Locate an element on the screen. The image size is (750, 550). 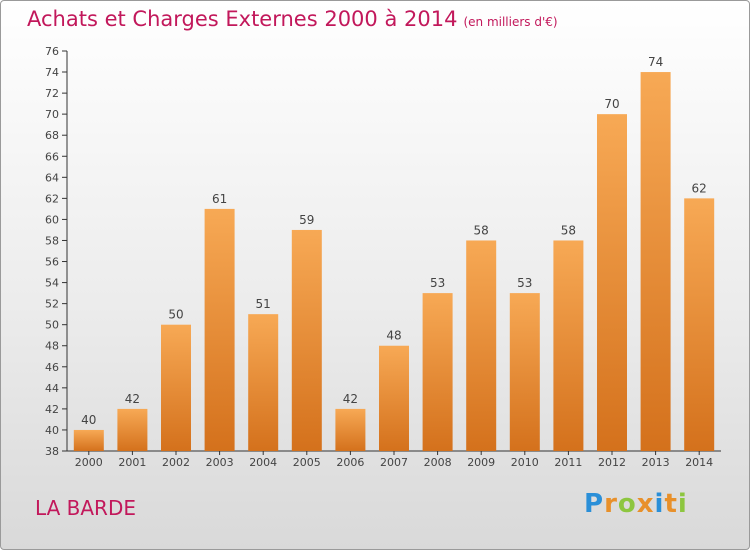
bar-2002 is located at coordinates (176, 387).